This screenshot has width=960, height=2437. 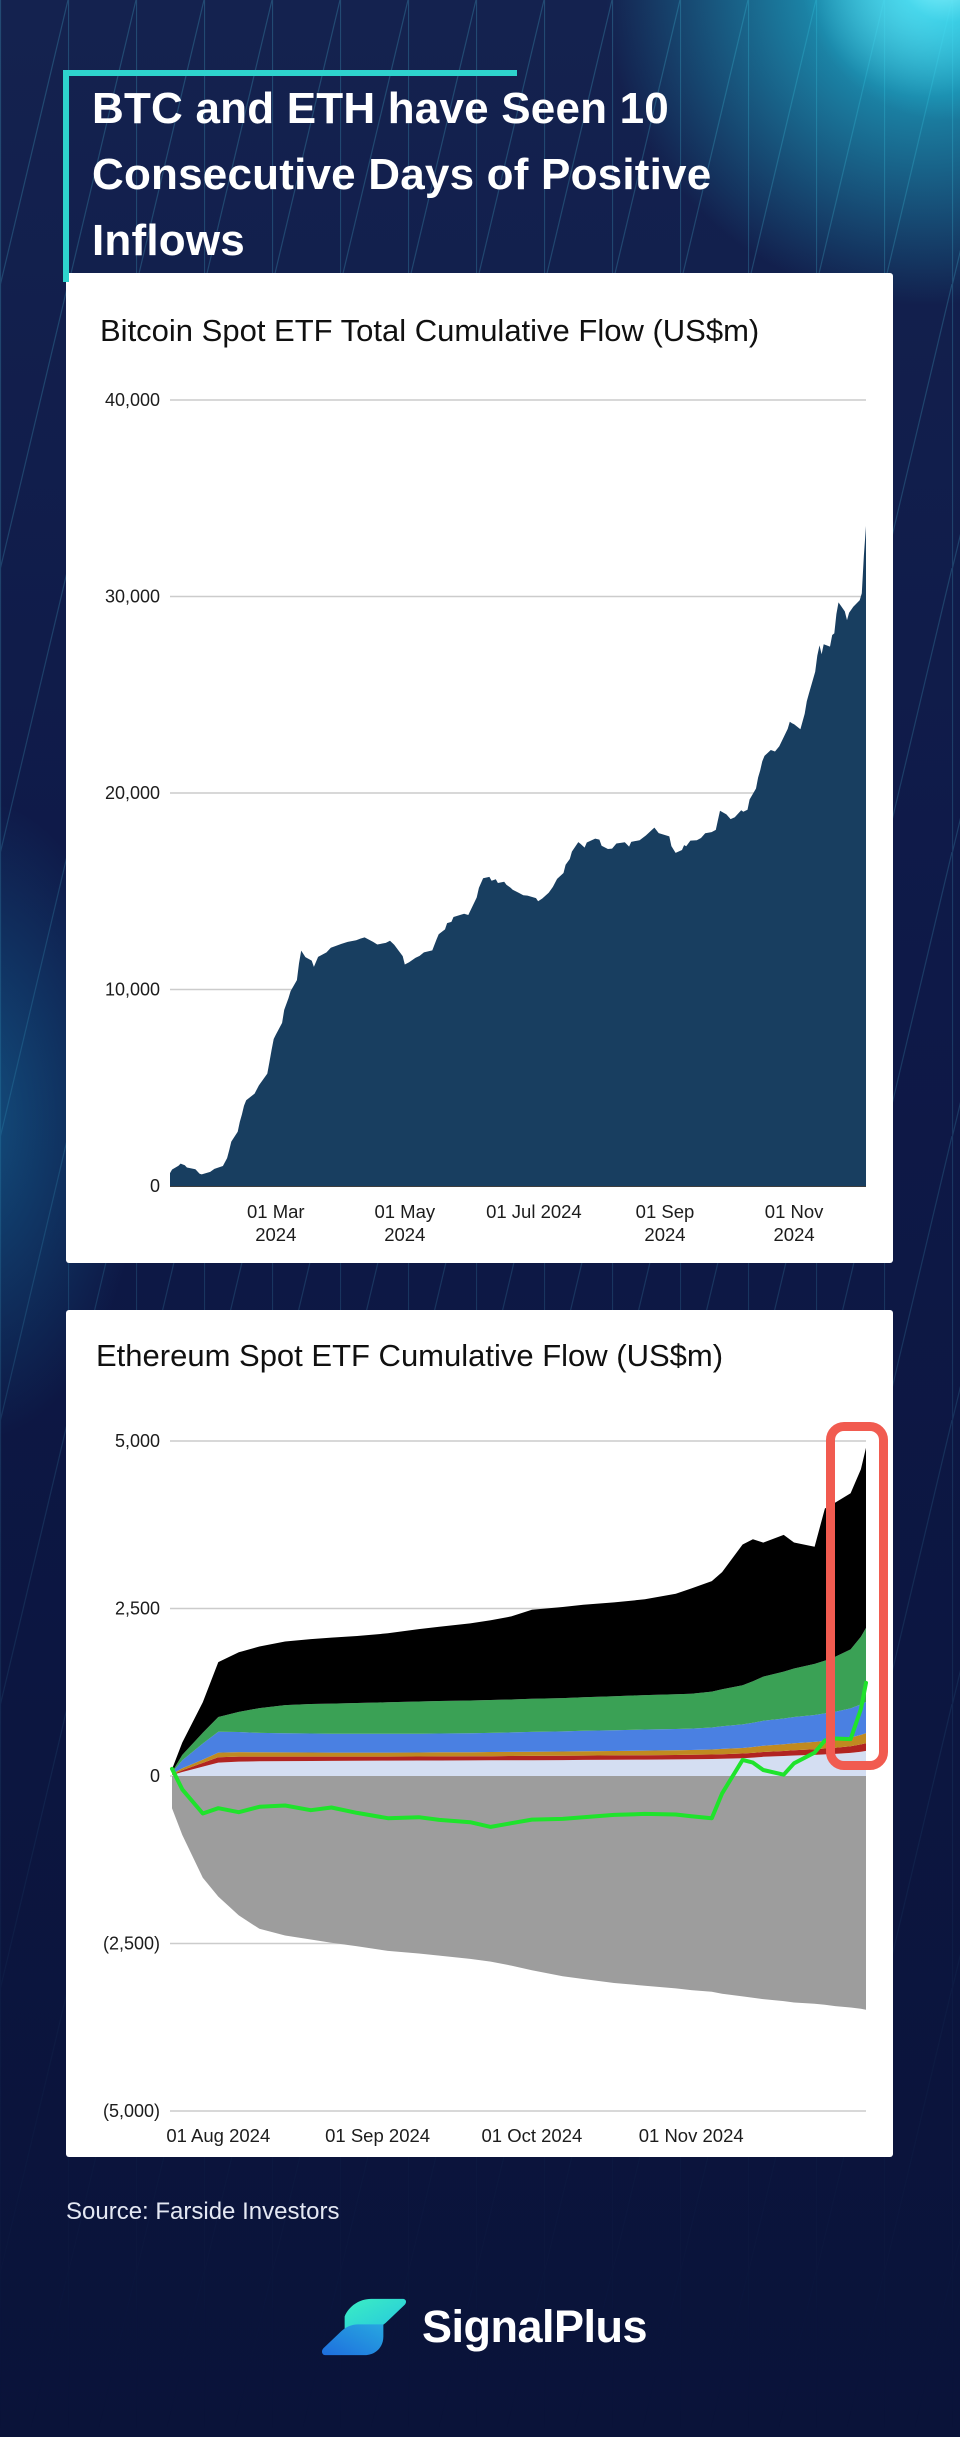 I want to click on y-tick-label: 20,000, so click(x=132, y=793).